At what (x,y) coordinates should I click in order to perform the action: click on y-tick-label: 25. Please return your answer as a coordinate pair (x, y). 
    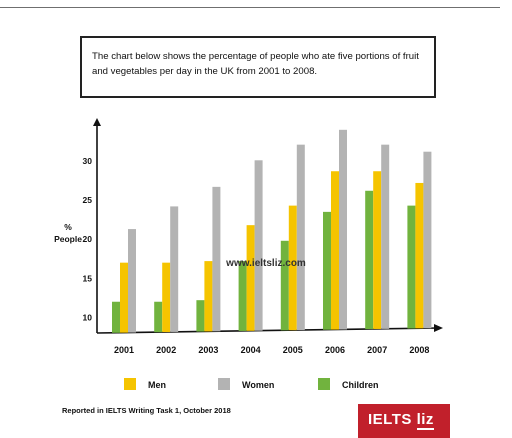
    Looking at the image, I should click on (88, 200).